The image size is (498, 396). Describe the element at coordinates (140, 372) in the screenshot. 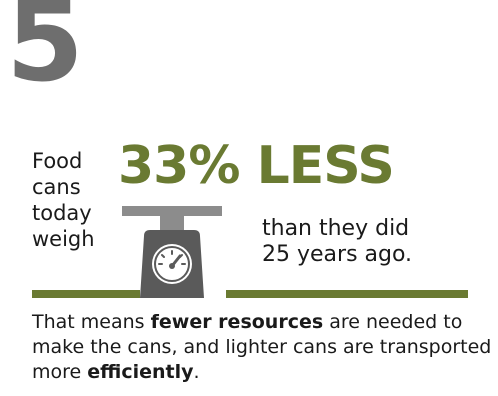

I see `emphasis-efficiently: efficiently` at that location.